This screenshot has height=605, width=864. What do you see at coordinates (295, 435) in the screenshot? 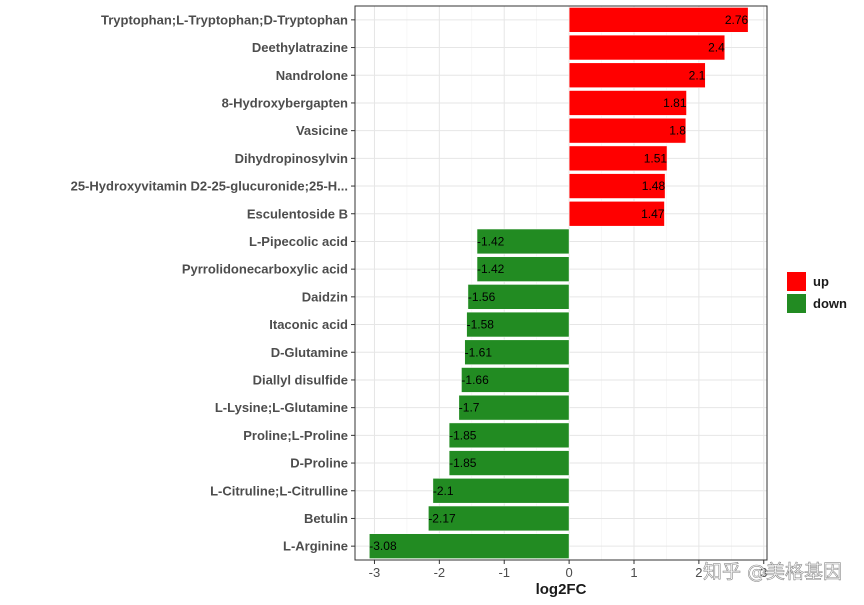
I see `y-category-label: Proline;L-Proline` at bounding box center [295, 435].